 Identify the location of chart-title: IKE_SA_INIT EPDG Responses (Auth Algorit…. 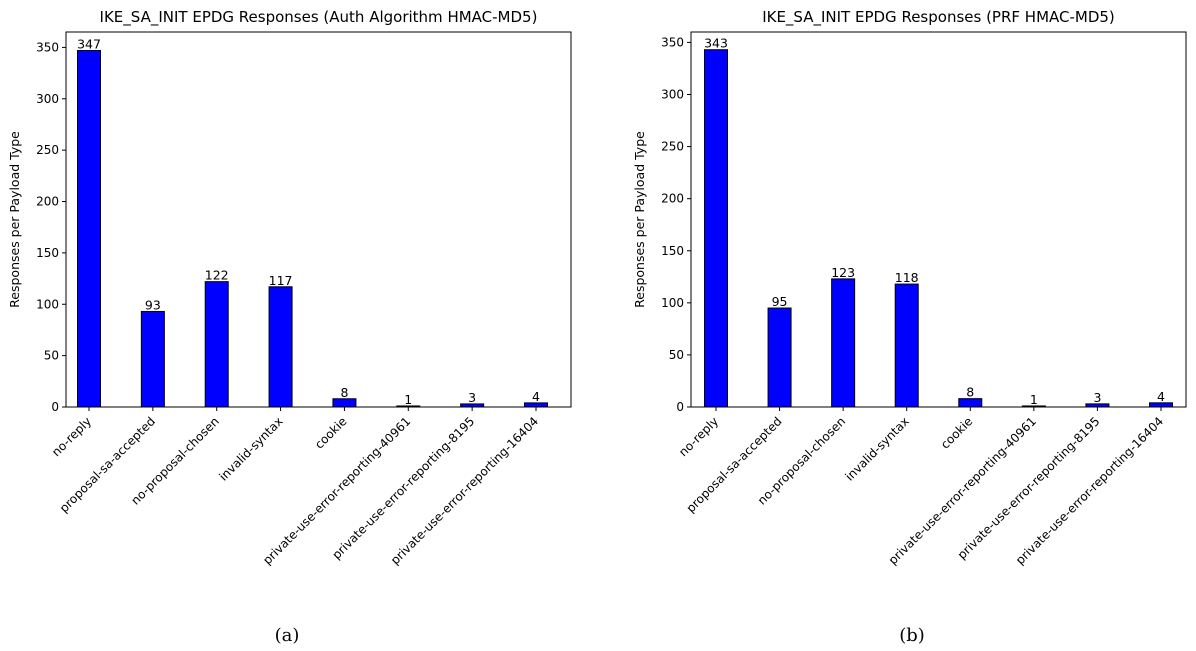
(319, 17).